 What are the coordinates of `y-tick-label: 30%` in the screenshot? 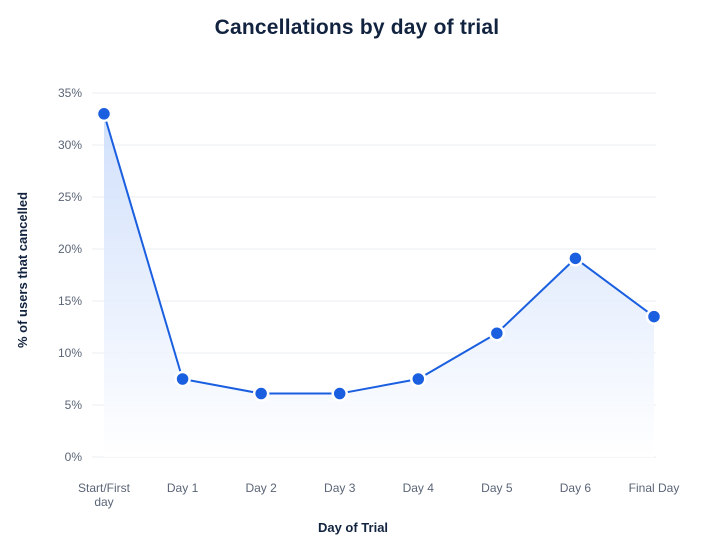 It's located at (70, 145).